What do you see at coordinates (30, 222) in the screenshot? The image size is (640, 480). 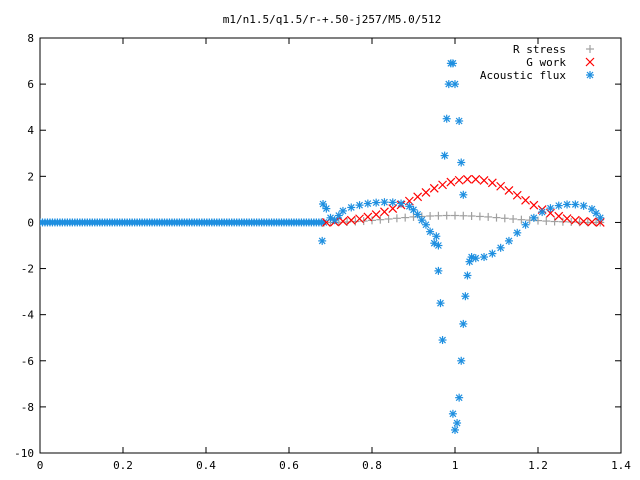 I see `y-tick-label: 0` at bounding box center [30, 222].